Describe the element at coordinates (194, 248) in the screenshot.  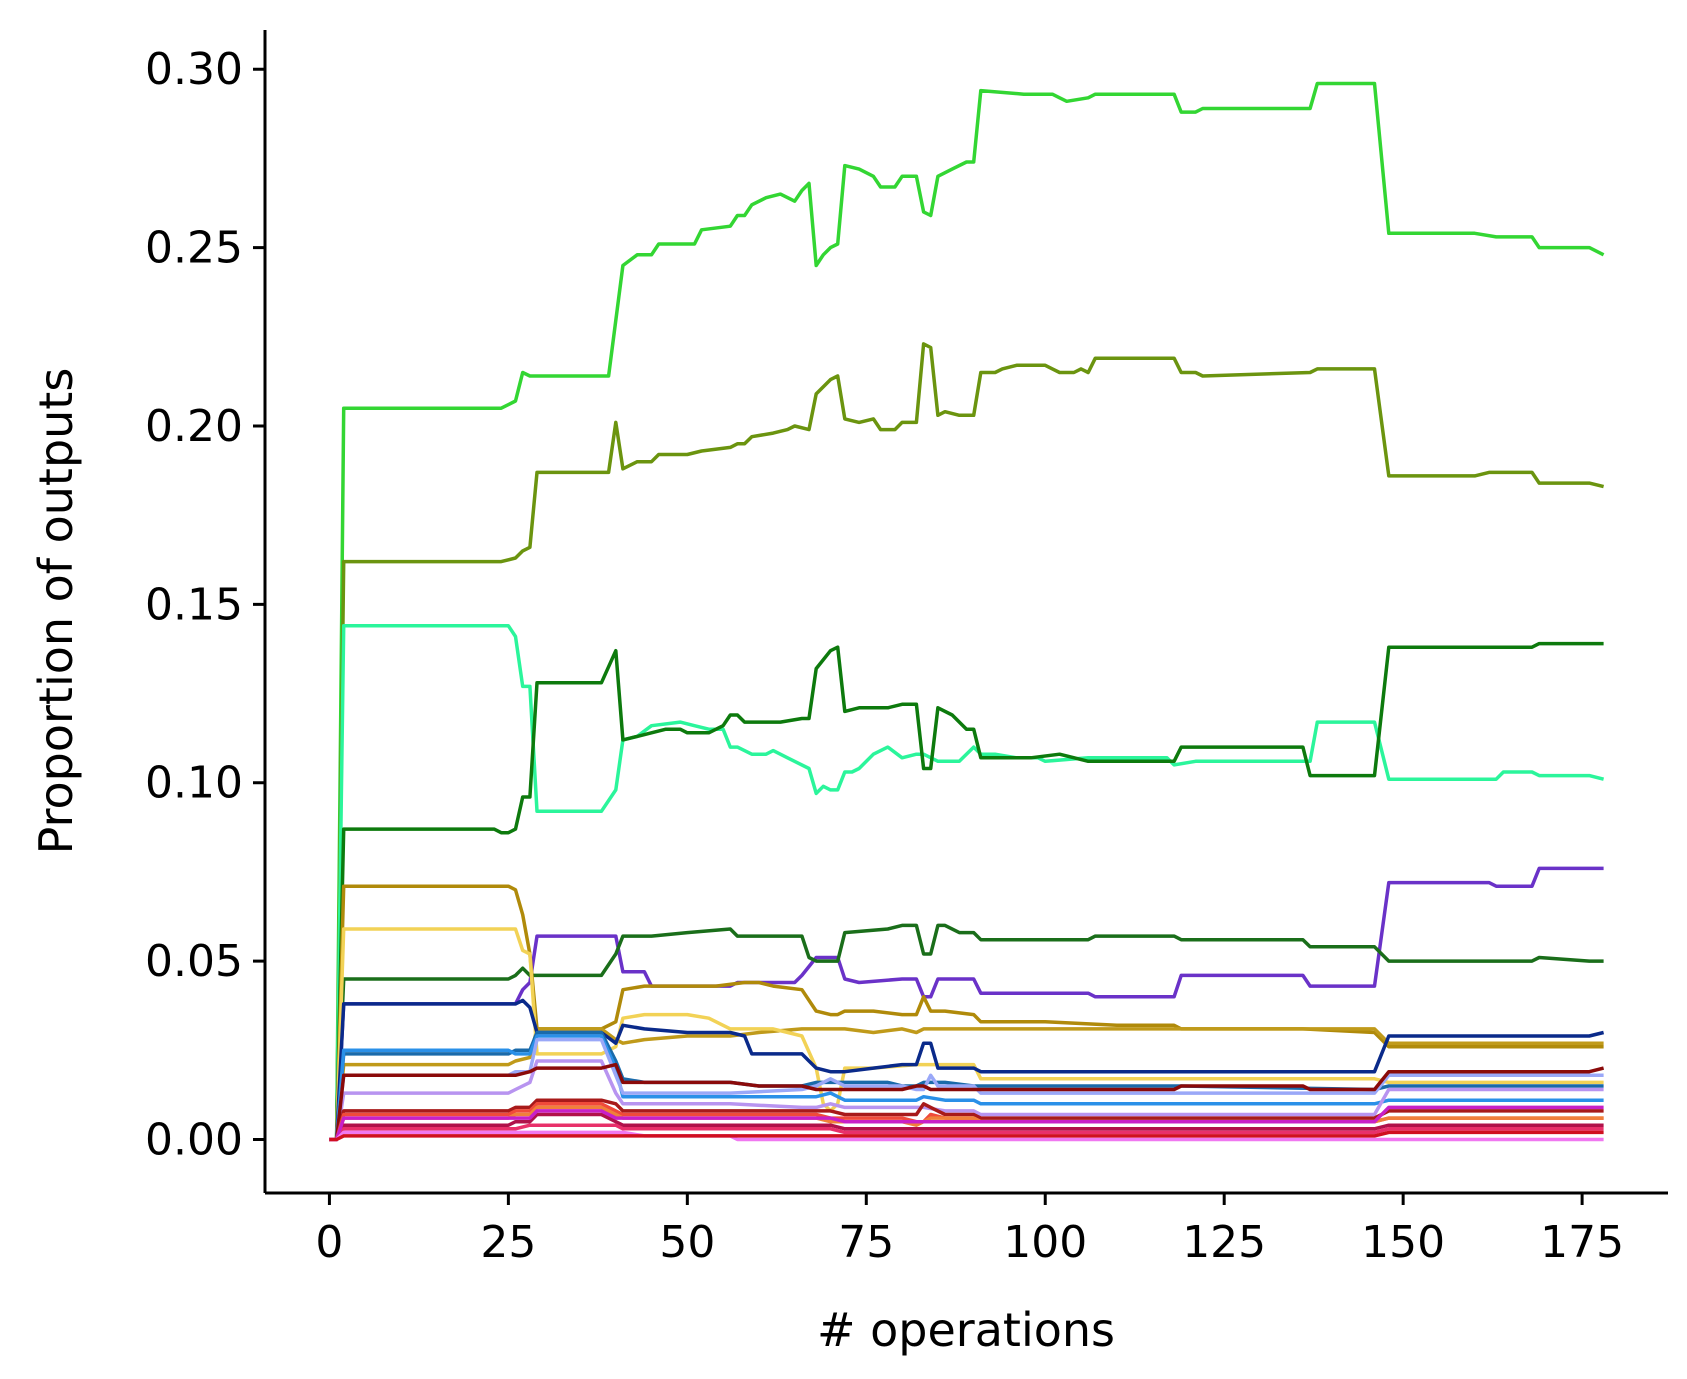
I see `y-tick-label: 0.25` at that location.